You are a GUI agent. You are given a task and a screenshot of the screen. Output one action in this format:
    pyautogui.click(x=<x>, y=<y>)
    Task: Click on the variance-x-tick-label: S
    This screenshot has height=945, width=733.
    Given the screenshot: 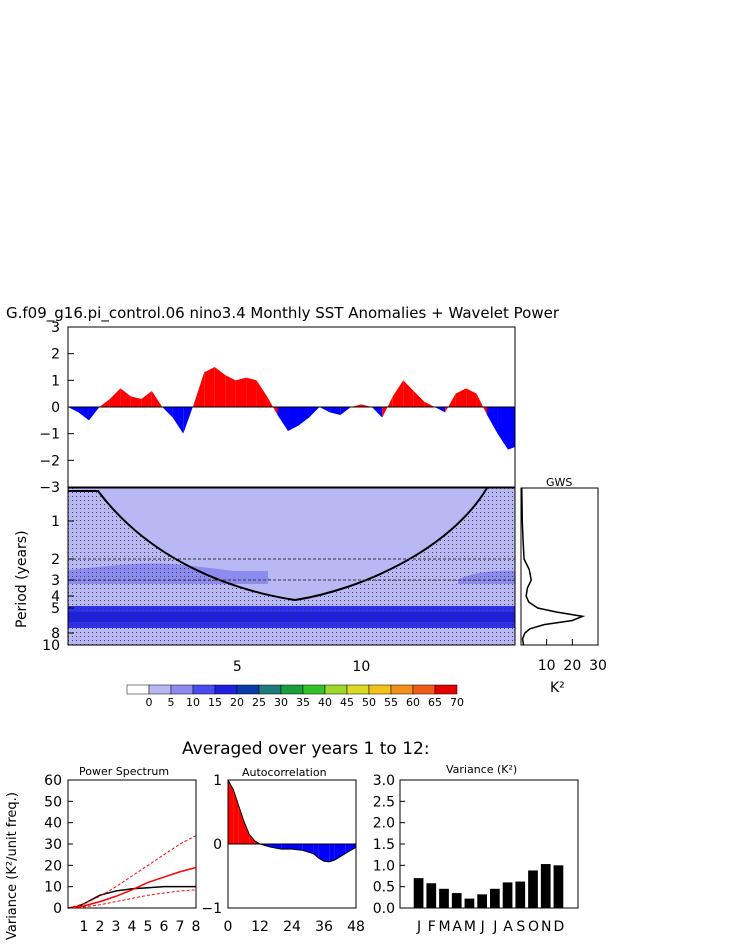 What is the action you would take?
    pyautogui.click(x=520, y=927)
    